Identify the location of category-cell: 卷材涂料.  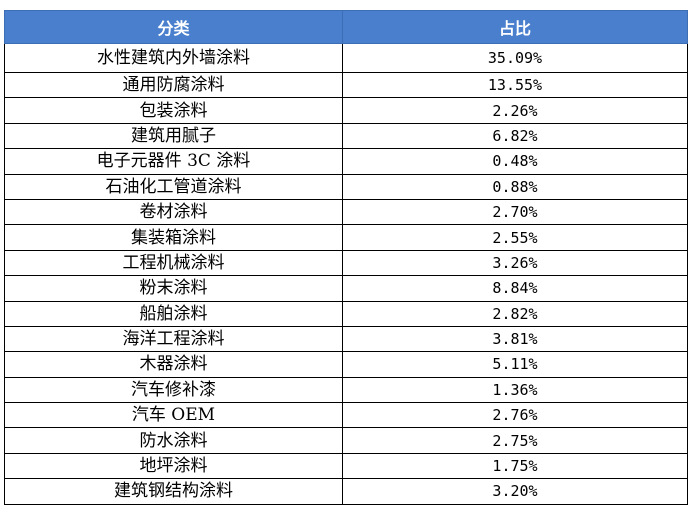
(173, 212).